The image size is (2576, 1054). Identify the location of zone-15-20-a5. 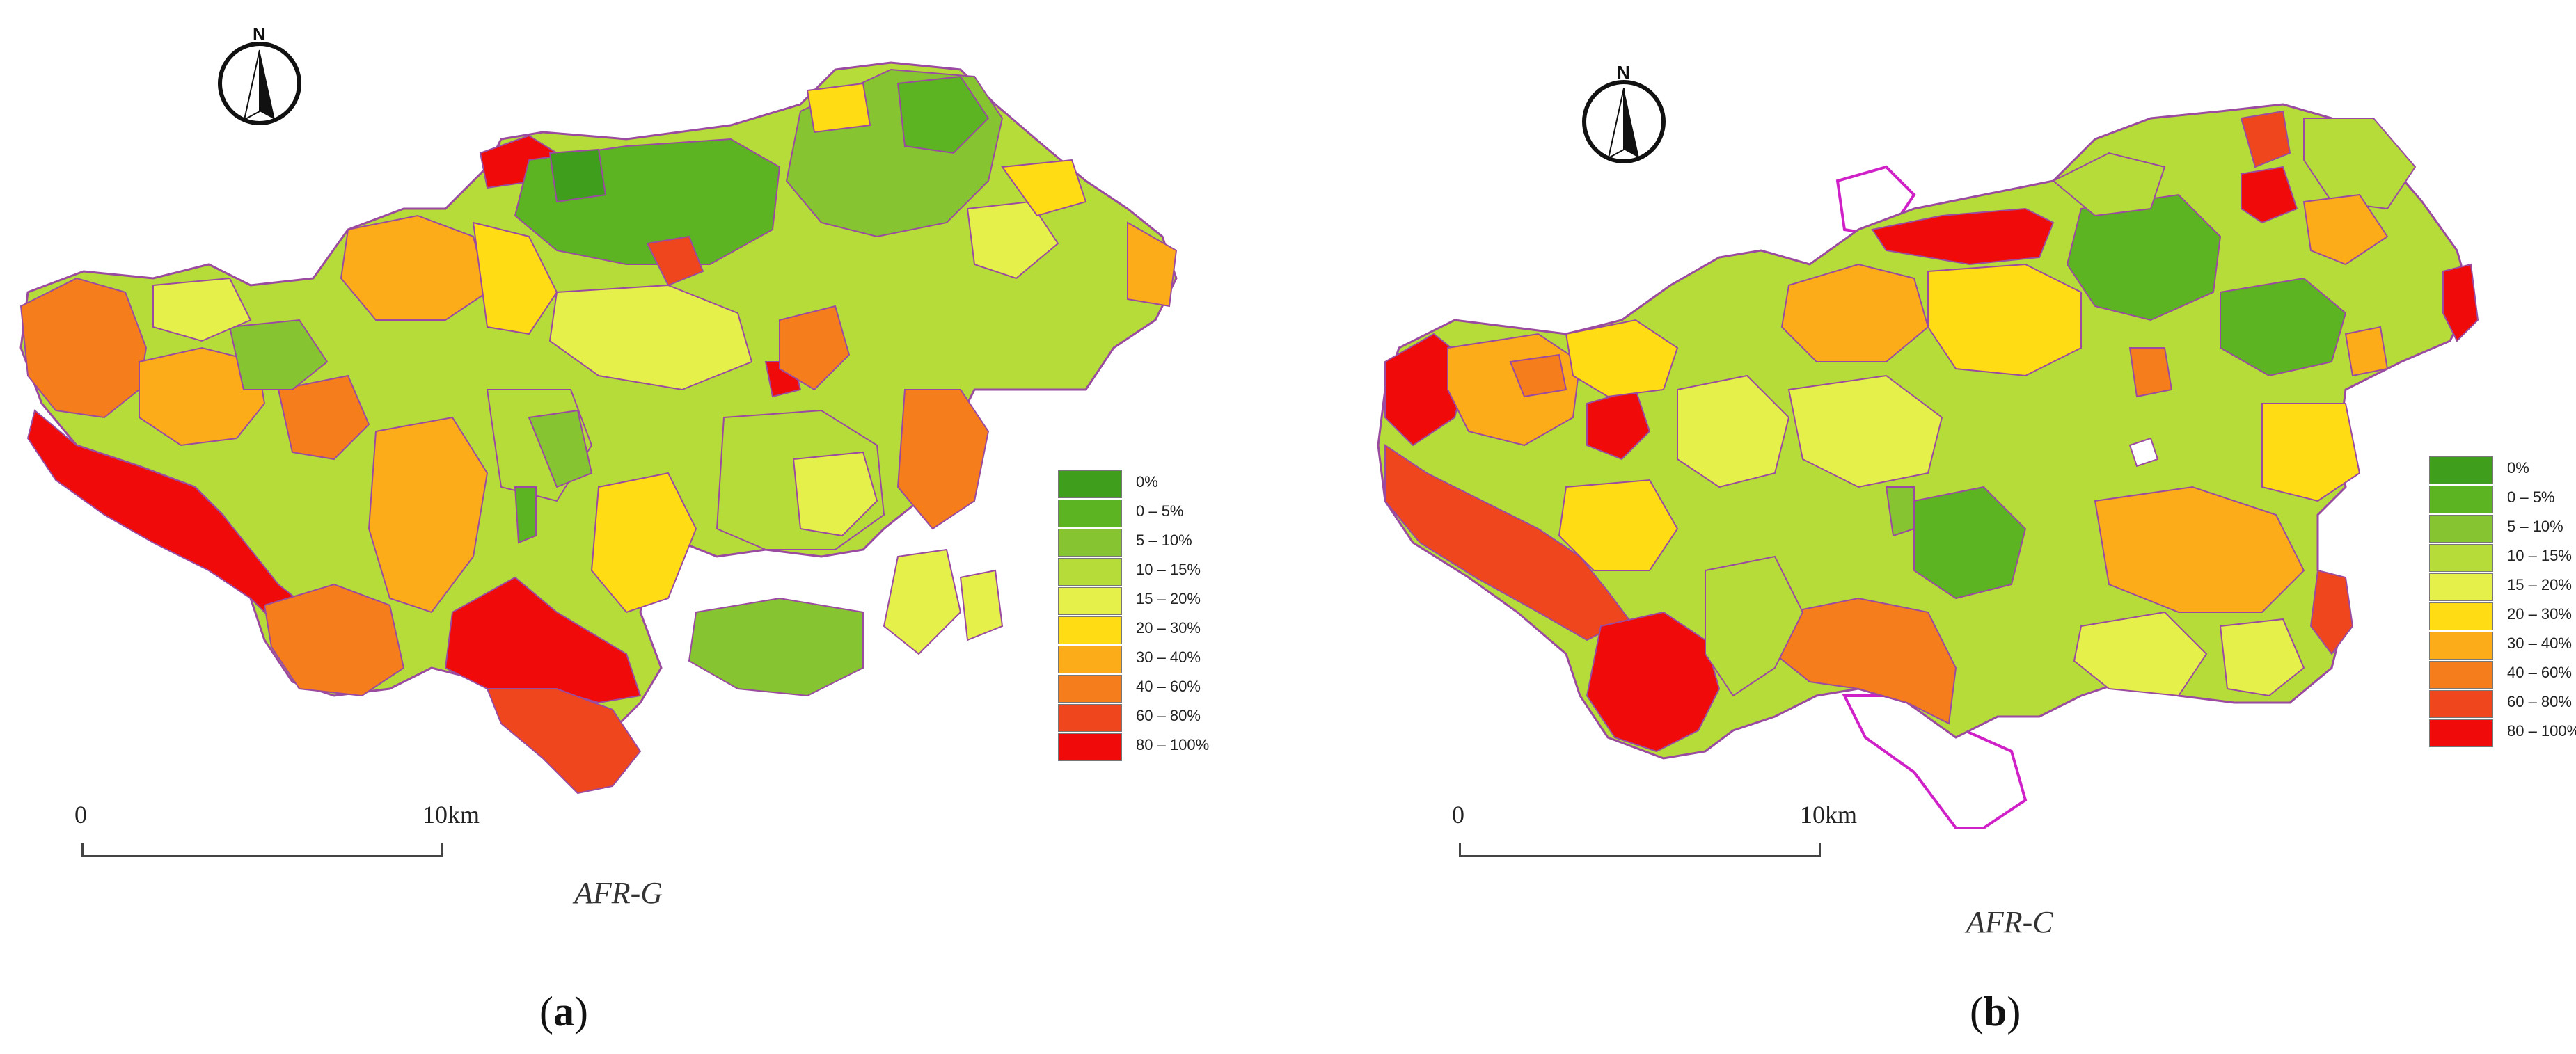
(922, 601).